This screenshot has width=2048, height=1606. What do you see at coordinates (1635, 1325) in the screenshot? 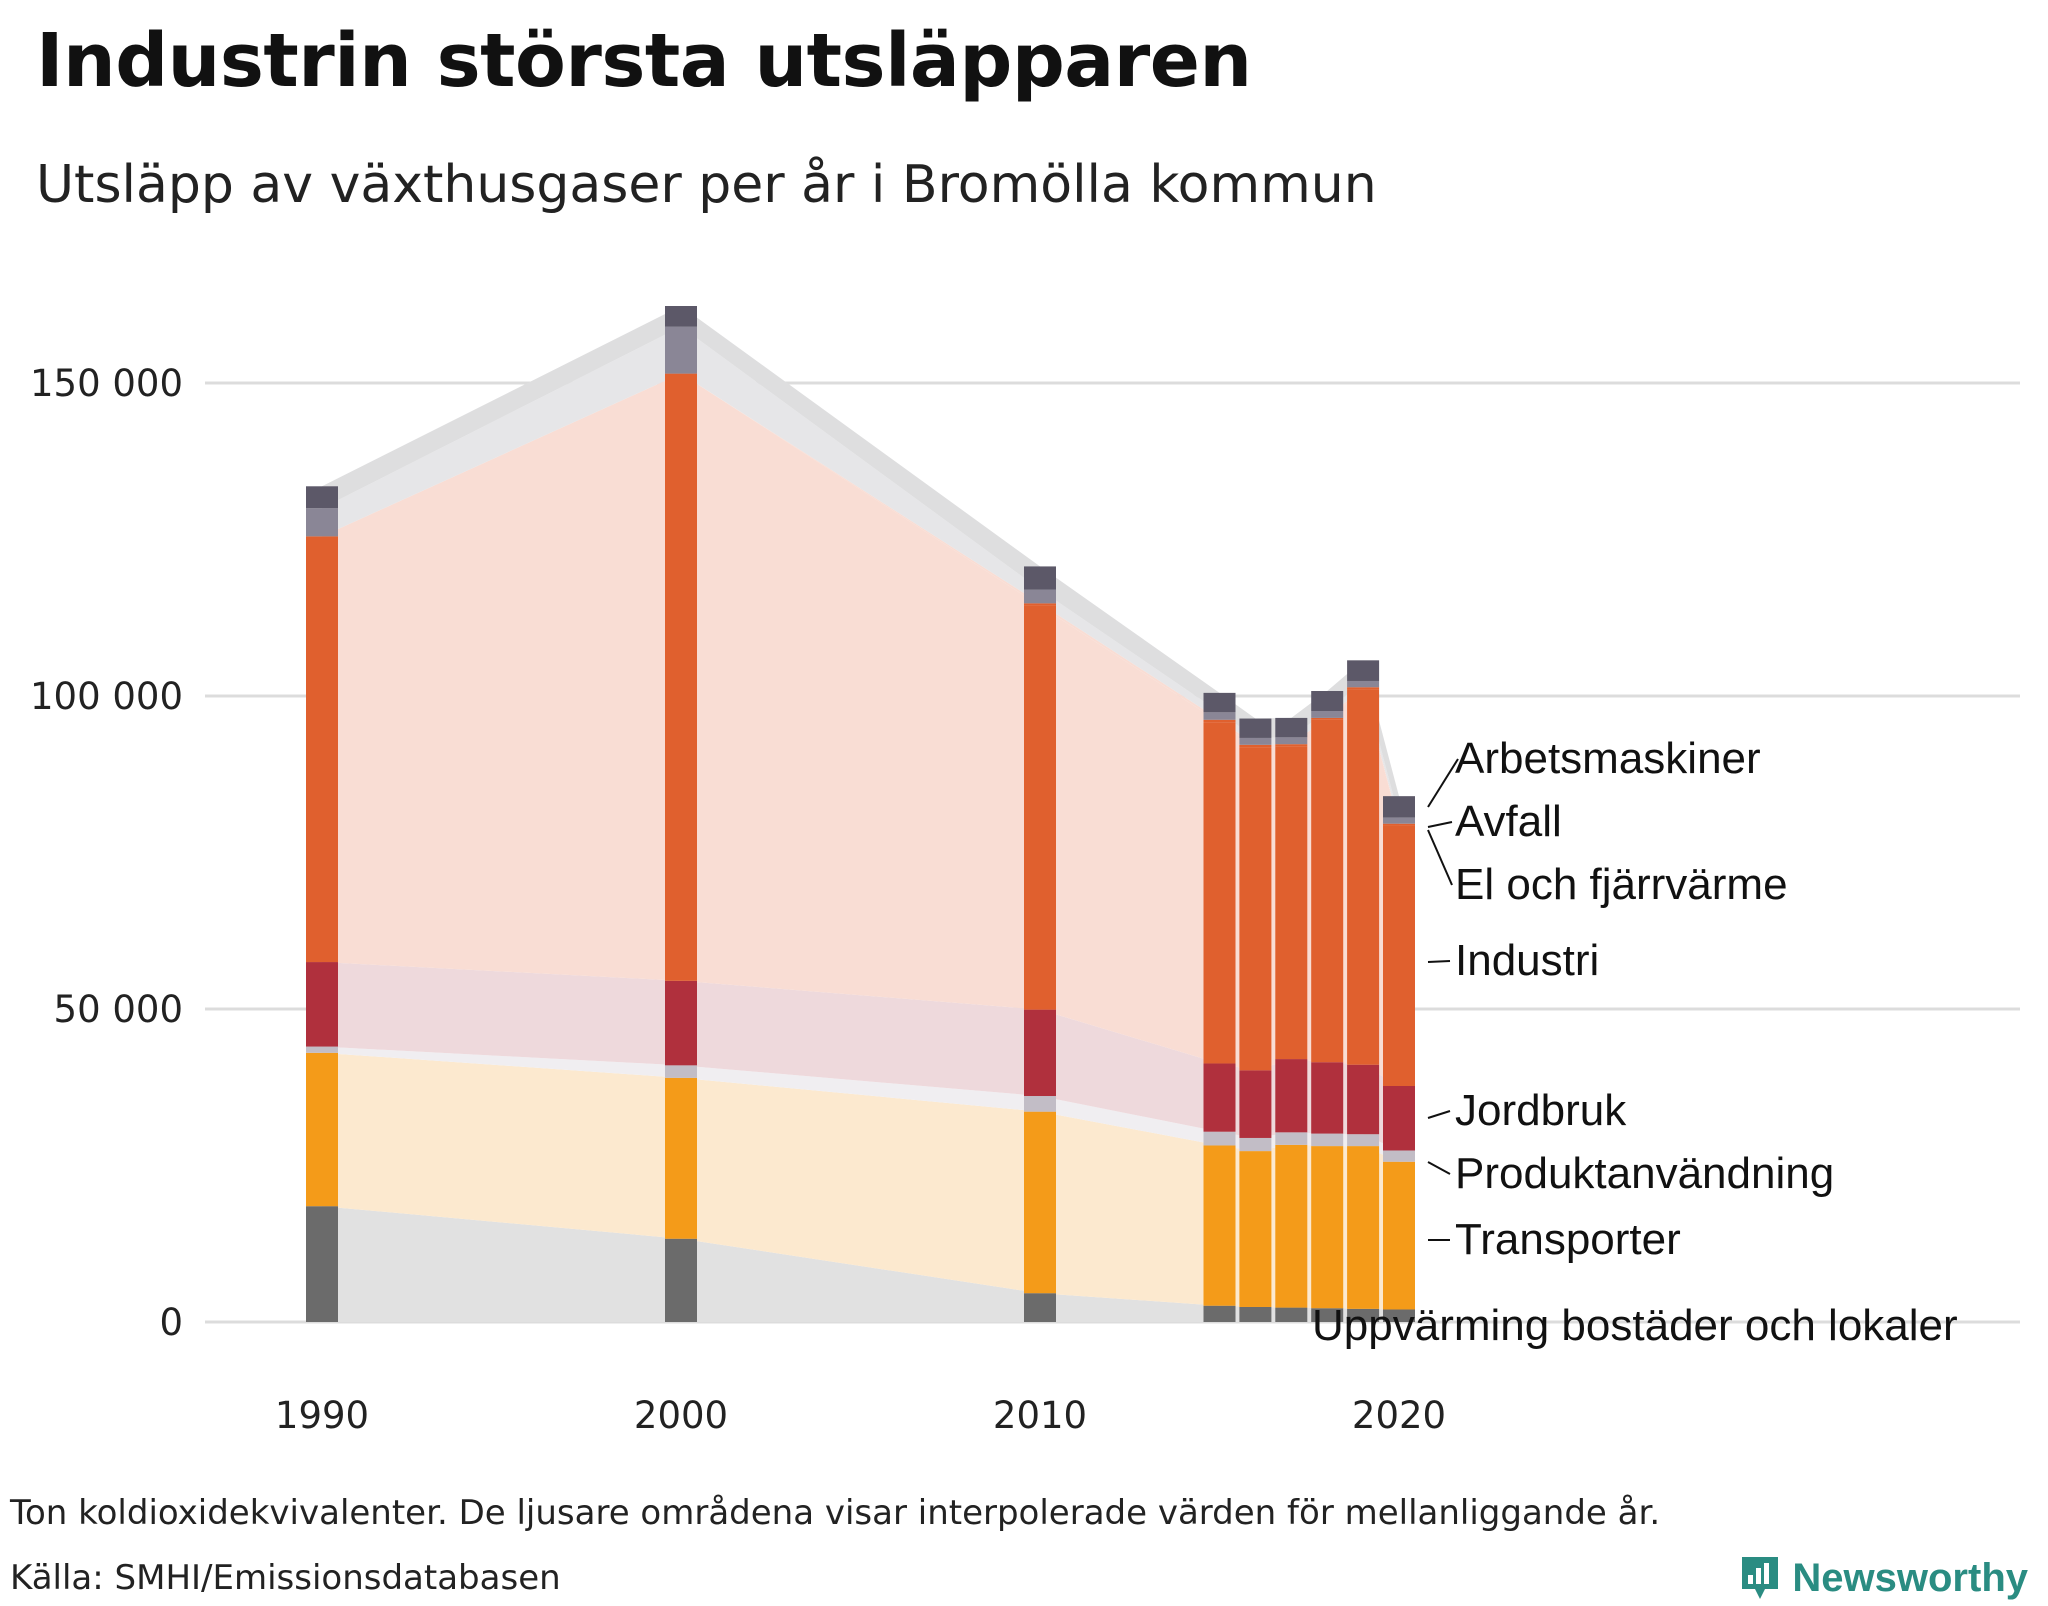
I see `segment-label-text-7: Uppvärming bostäder och lokaler` at bounding box center [1635, 1325].